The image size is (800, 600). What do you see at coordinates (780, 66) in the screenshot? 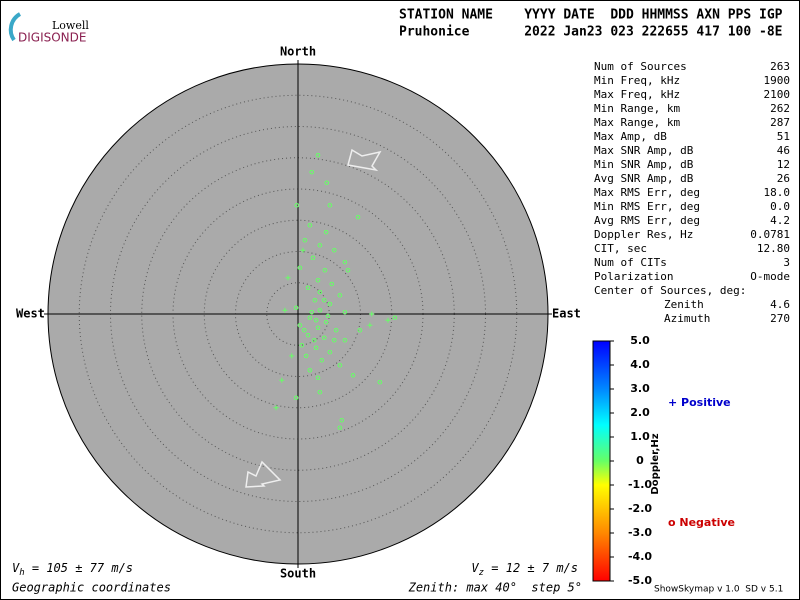
I see `stat-value: 263` at bounding box center [780, 66].